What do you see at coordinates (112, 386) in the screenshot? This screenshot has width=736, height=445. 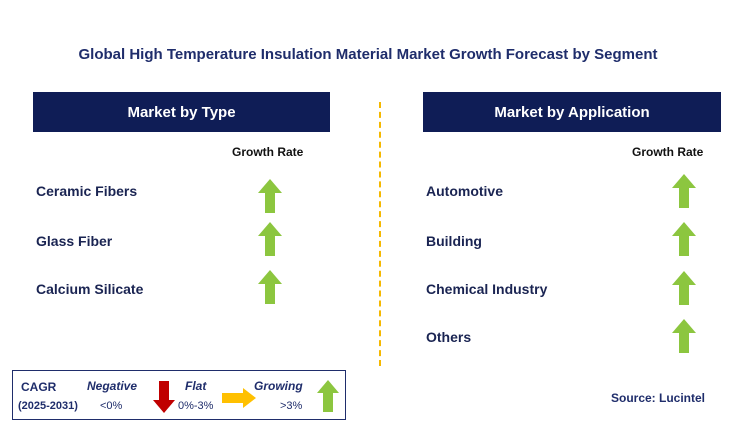 I see `legend-negative-label: Negative` at bounding box center [112, 386].